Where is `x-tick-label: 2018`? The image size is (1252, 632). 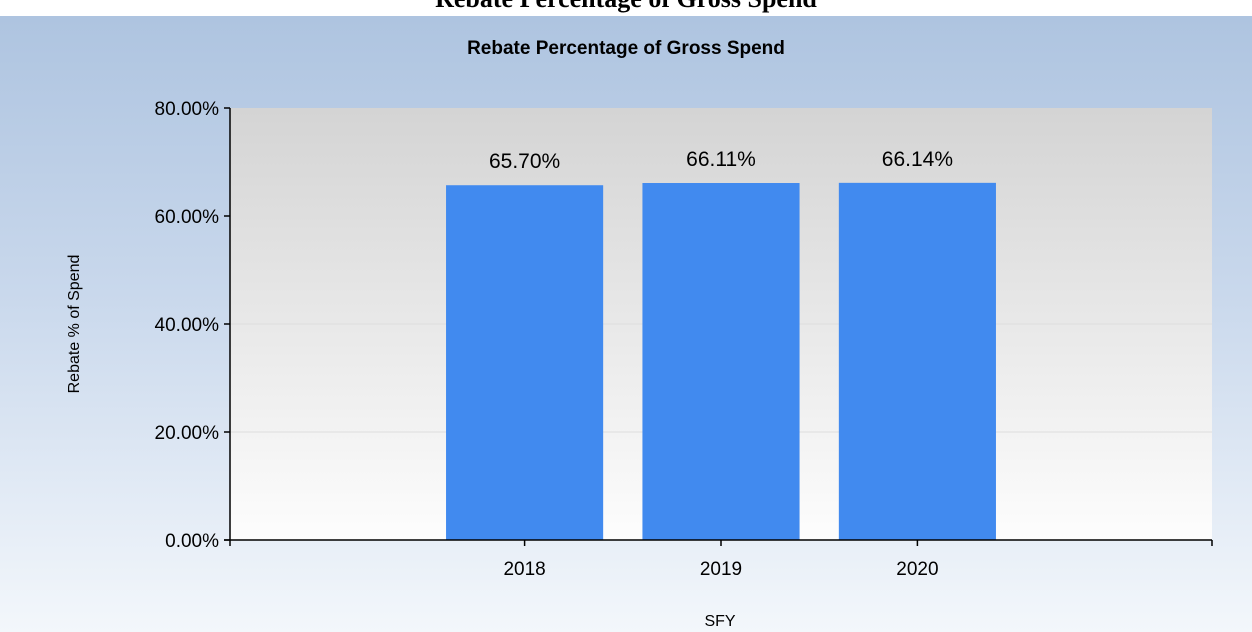 x-tick-label: 2018 is located at coordinates (524, 569).